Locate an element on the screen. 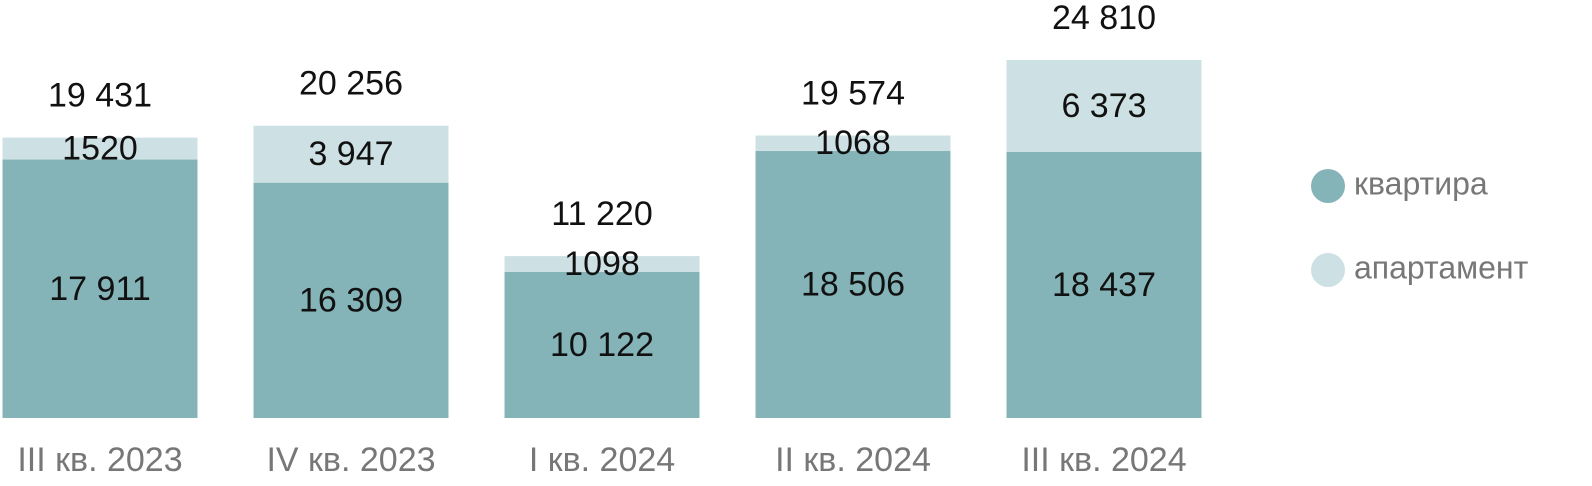 The height and width of the screenshot is (486, 1592). total-label: 11 220 is located at coordinates (601, 214).